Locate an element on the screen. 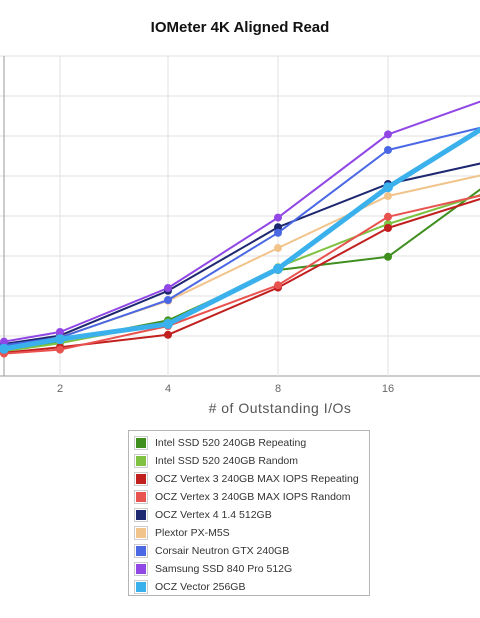  legend-item: Corsair Neutron GTX 240GB is located at coordinates (212, 551).